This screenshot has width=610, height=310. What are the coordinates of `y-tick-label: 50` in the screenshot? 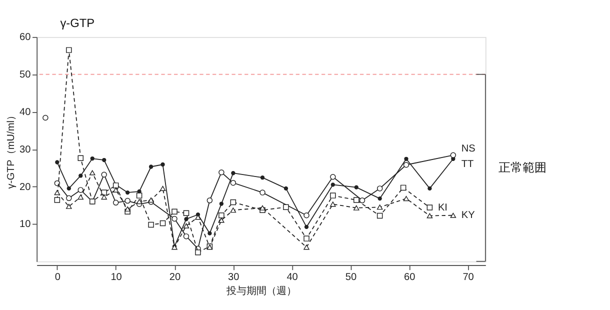 It's located at (25, 75).